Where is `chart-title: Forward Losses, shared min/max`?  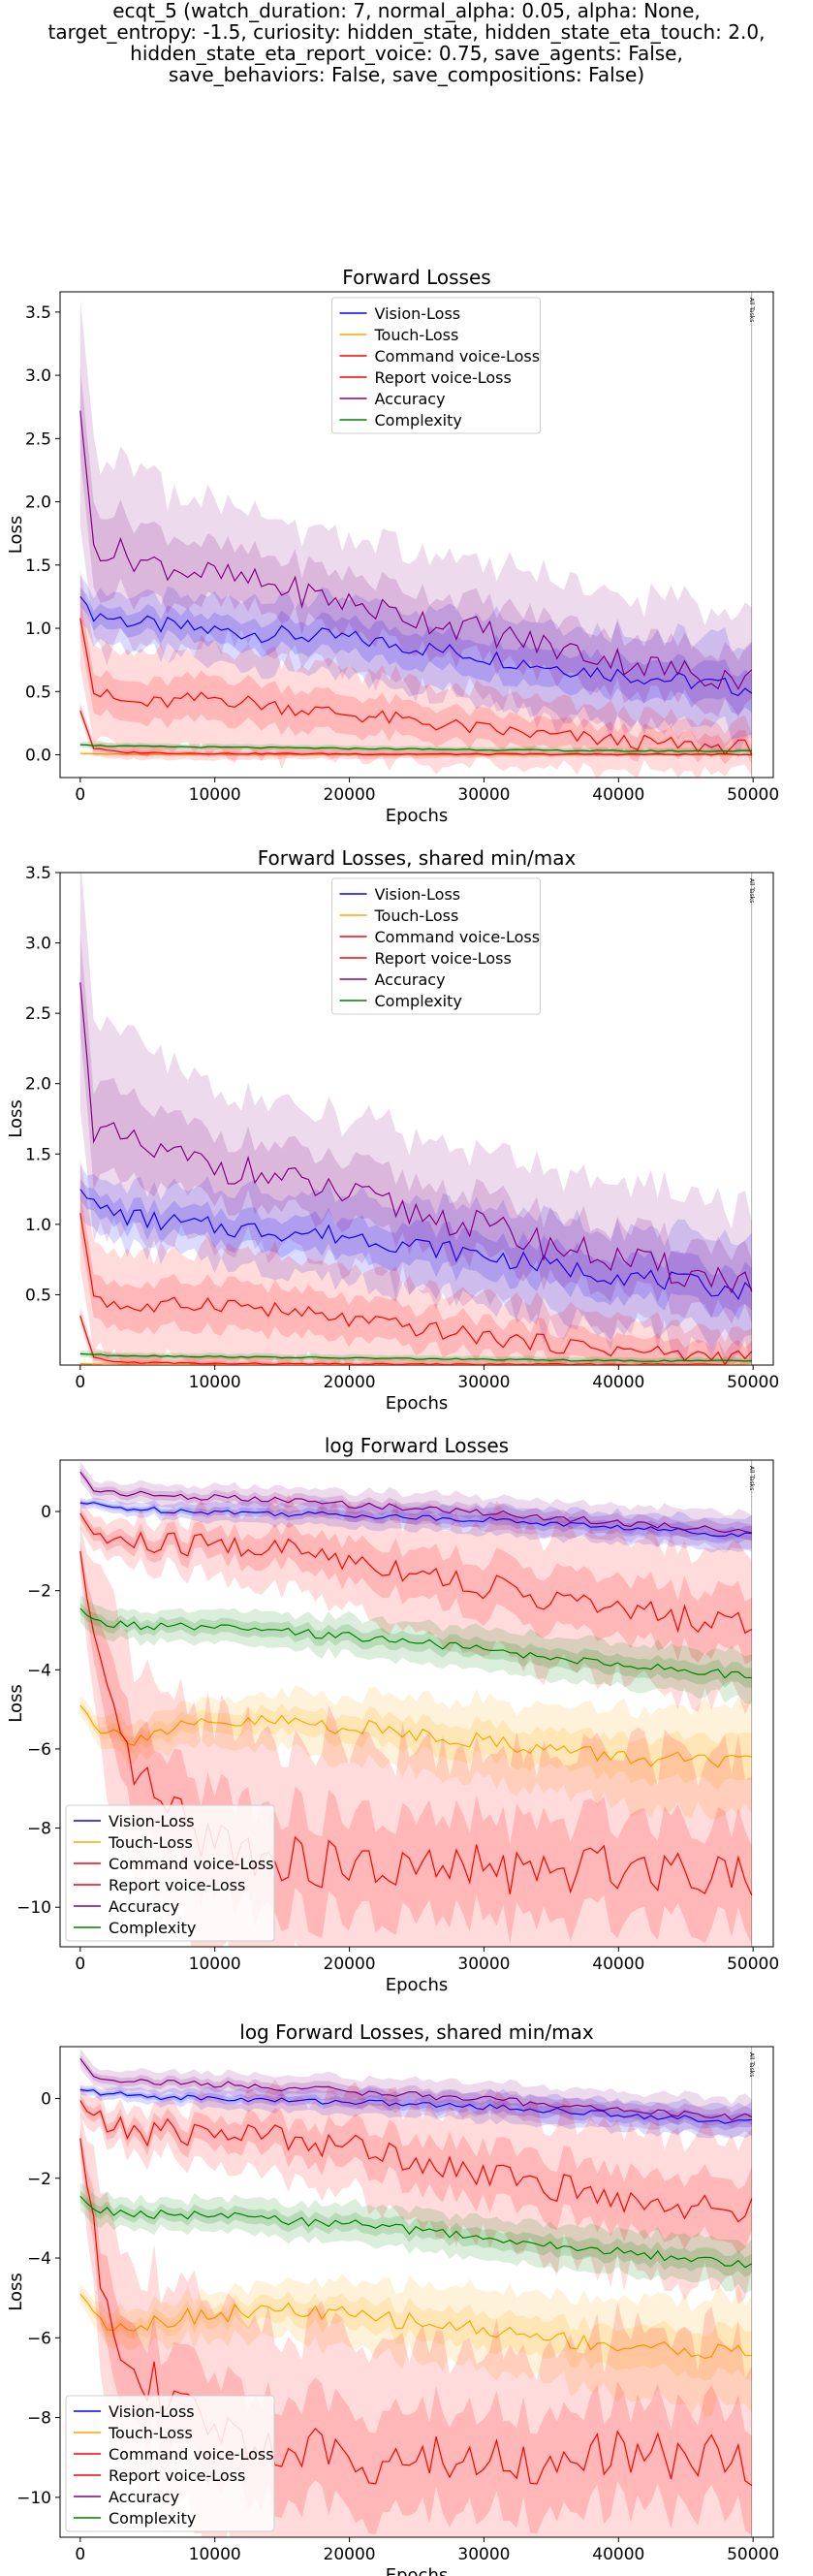 chart-title: Forward Losses, shared min/max is located at coordinates (418, 858).